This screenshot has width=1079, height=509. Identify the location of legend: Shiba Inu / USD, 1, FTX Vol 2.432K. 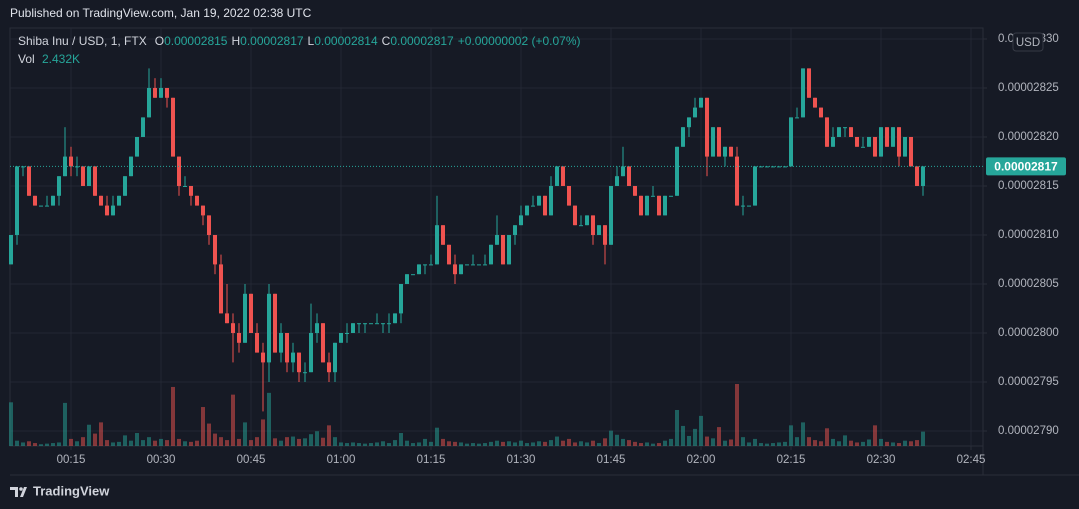
(82, 50).